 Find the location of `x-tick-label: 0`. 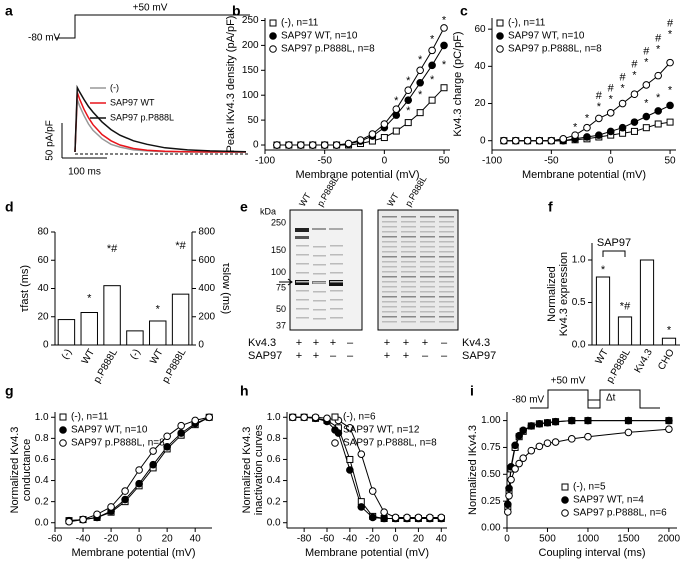

x-tick-label: 0 is located at coordinates (385, 161).